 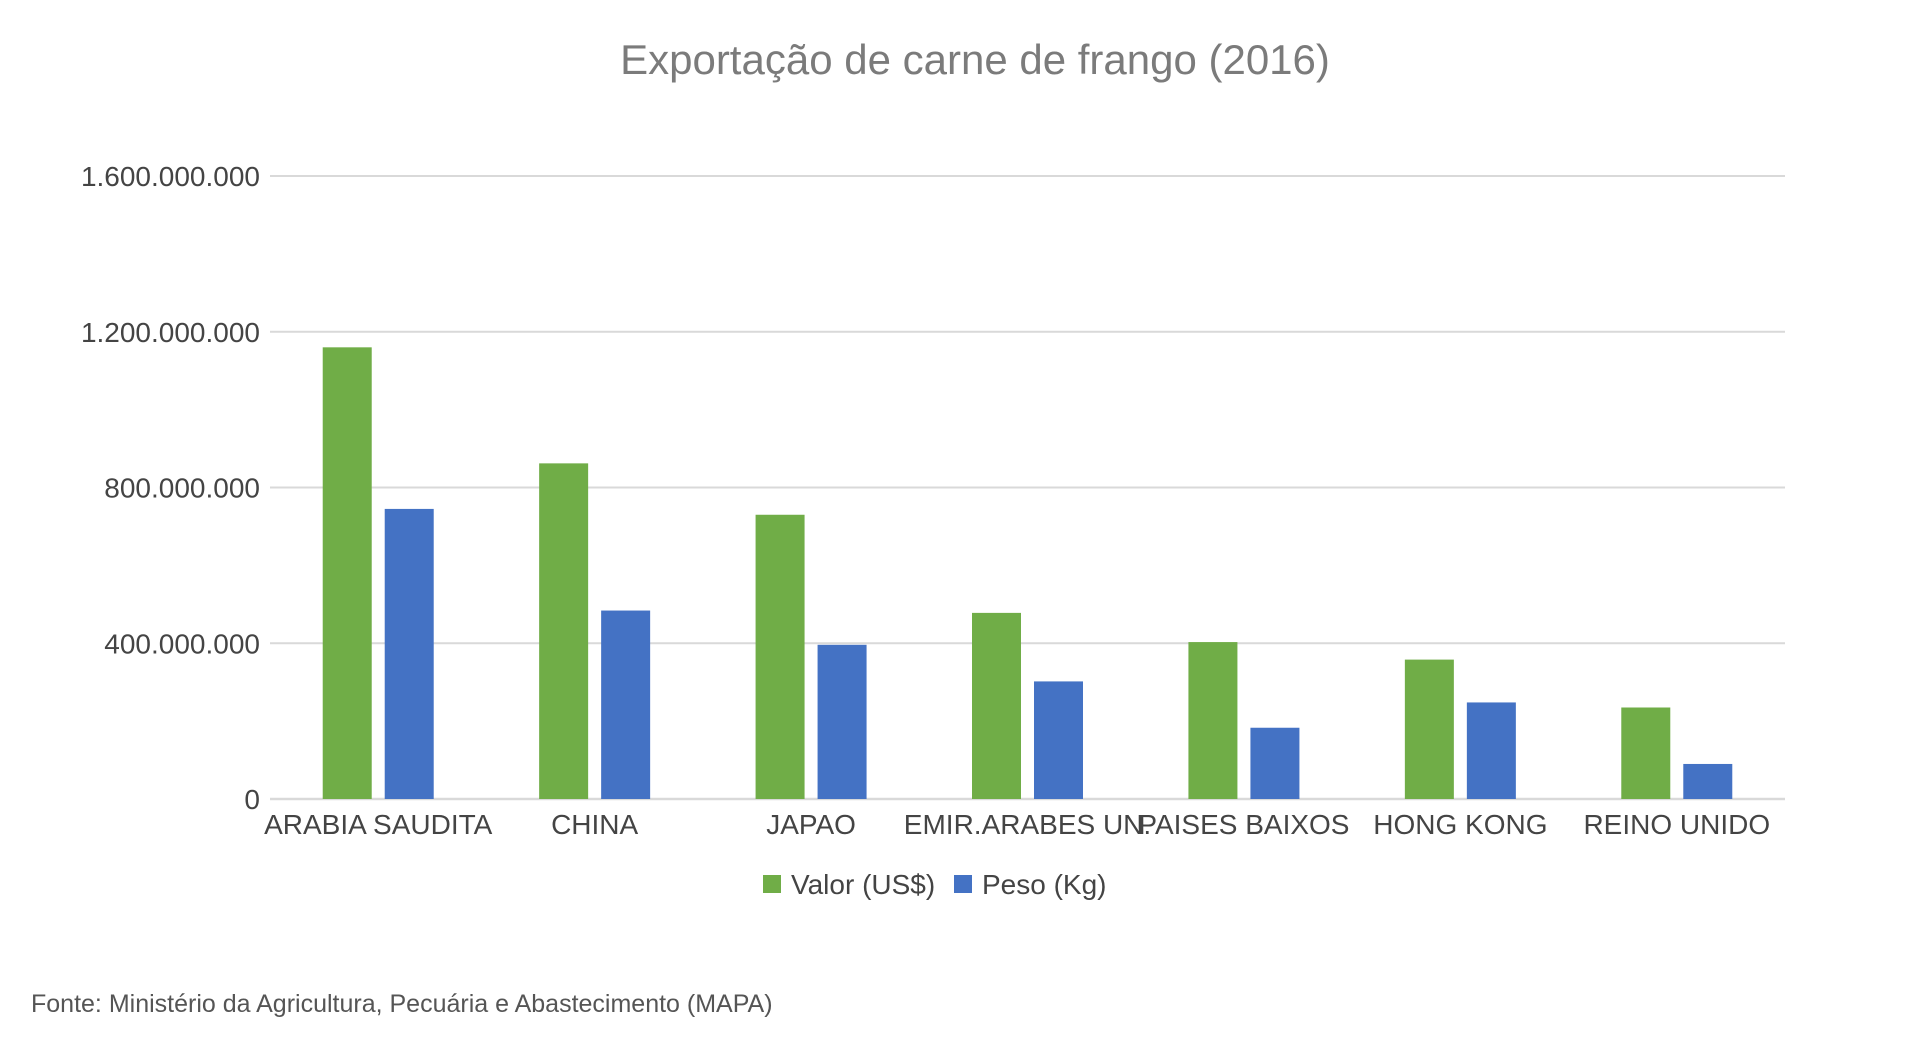 What do you see at coordinates (1243, 824) in the screenshot?
I see `x-tick-label: PAISES BAIXOS` at bounding box center [1243, 824].